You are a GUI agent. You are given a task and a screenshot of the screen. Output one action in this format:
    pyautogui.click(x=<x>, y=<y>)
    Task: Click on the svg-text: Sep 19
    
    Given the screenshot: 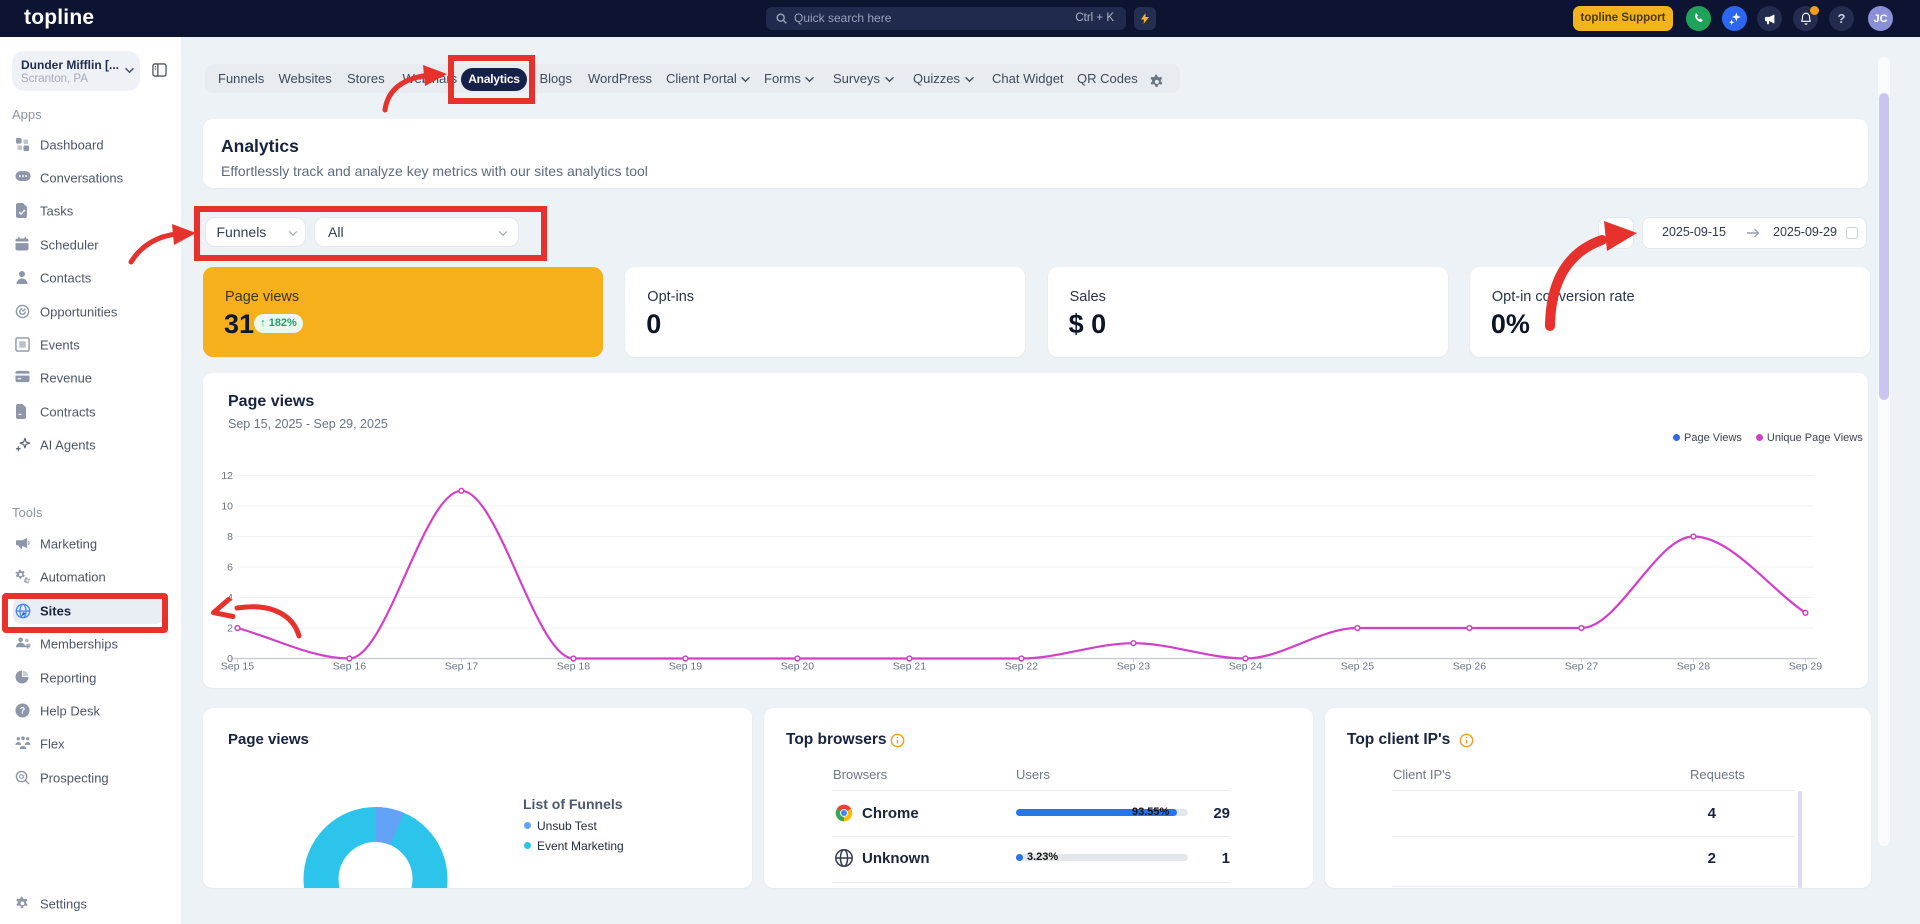 What is the action you would take?
    pyautogui.click(x=685, y=667)
    